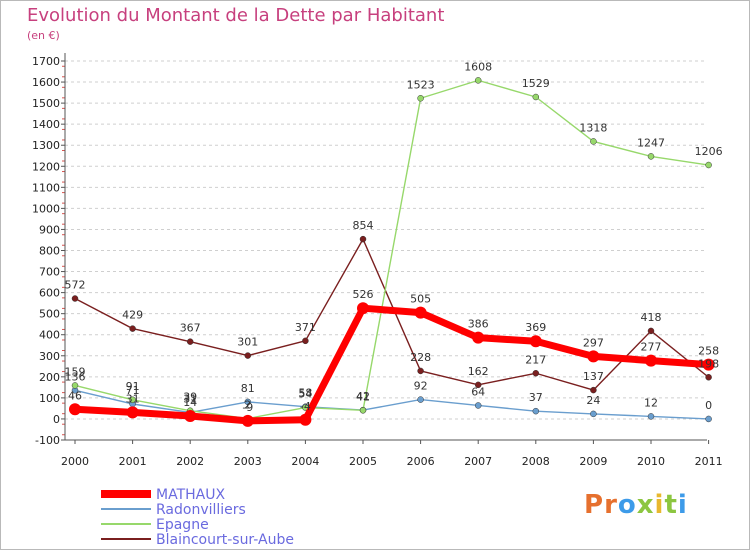  What do you see at coordinates (478, 391) in the screenshot?
I see `data-label-radonvilliers: 64` at bounding box center [478, 391].